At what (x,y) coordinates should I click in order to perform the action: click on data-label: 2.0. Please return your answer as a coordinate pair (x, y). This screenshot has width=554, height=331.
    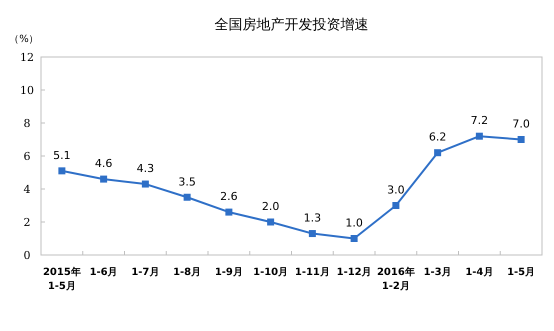
    Looking at the image, I should click on (271, 206).